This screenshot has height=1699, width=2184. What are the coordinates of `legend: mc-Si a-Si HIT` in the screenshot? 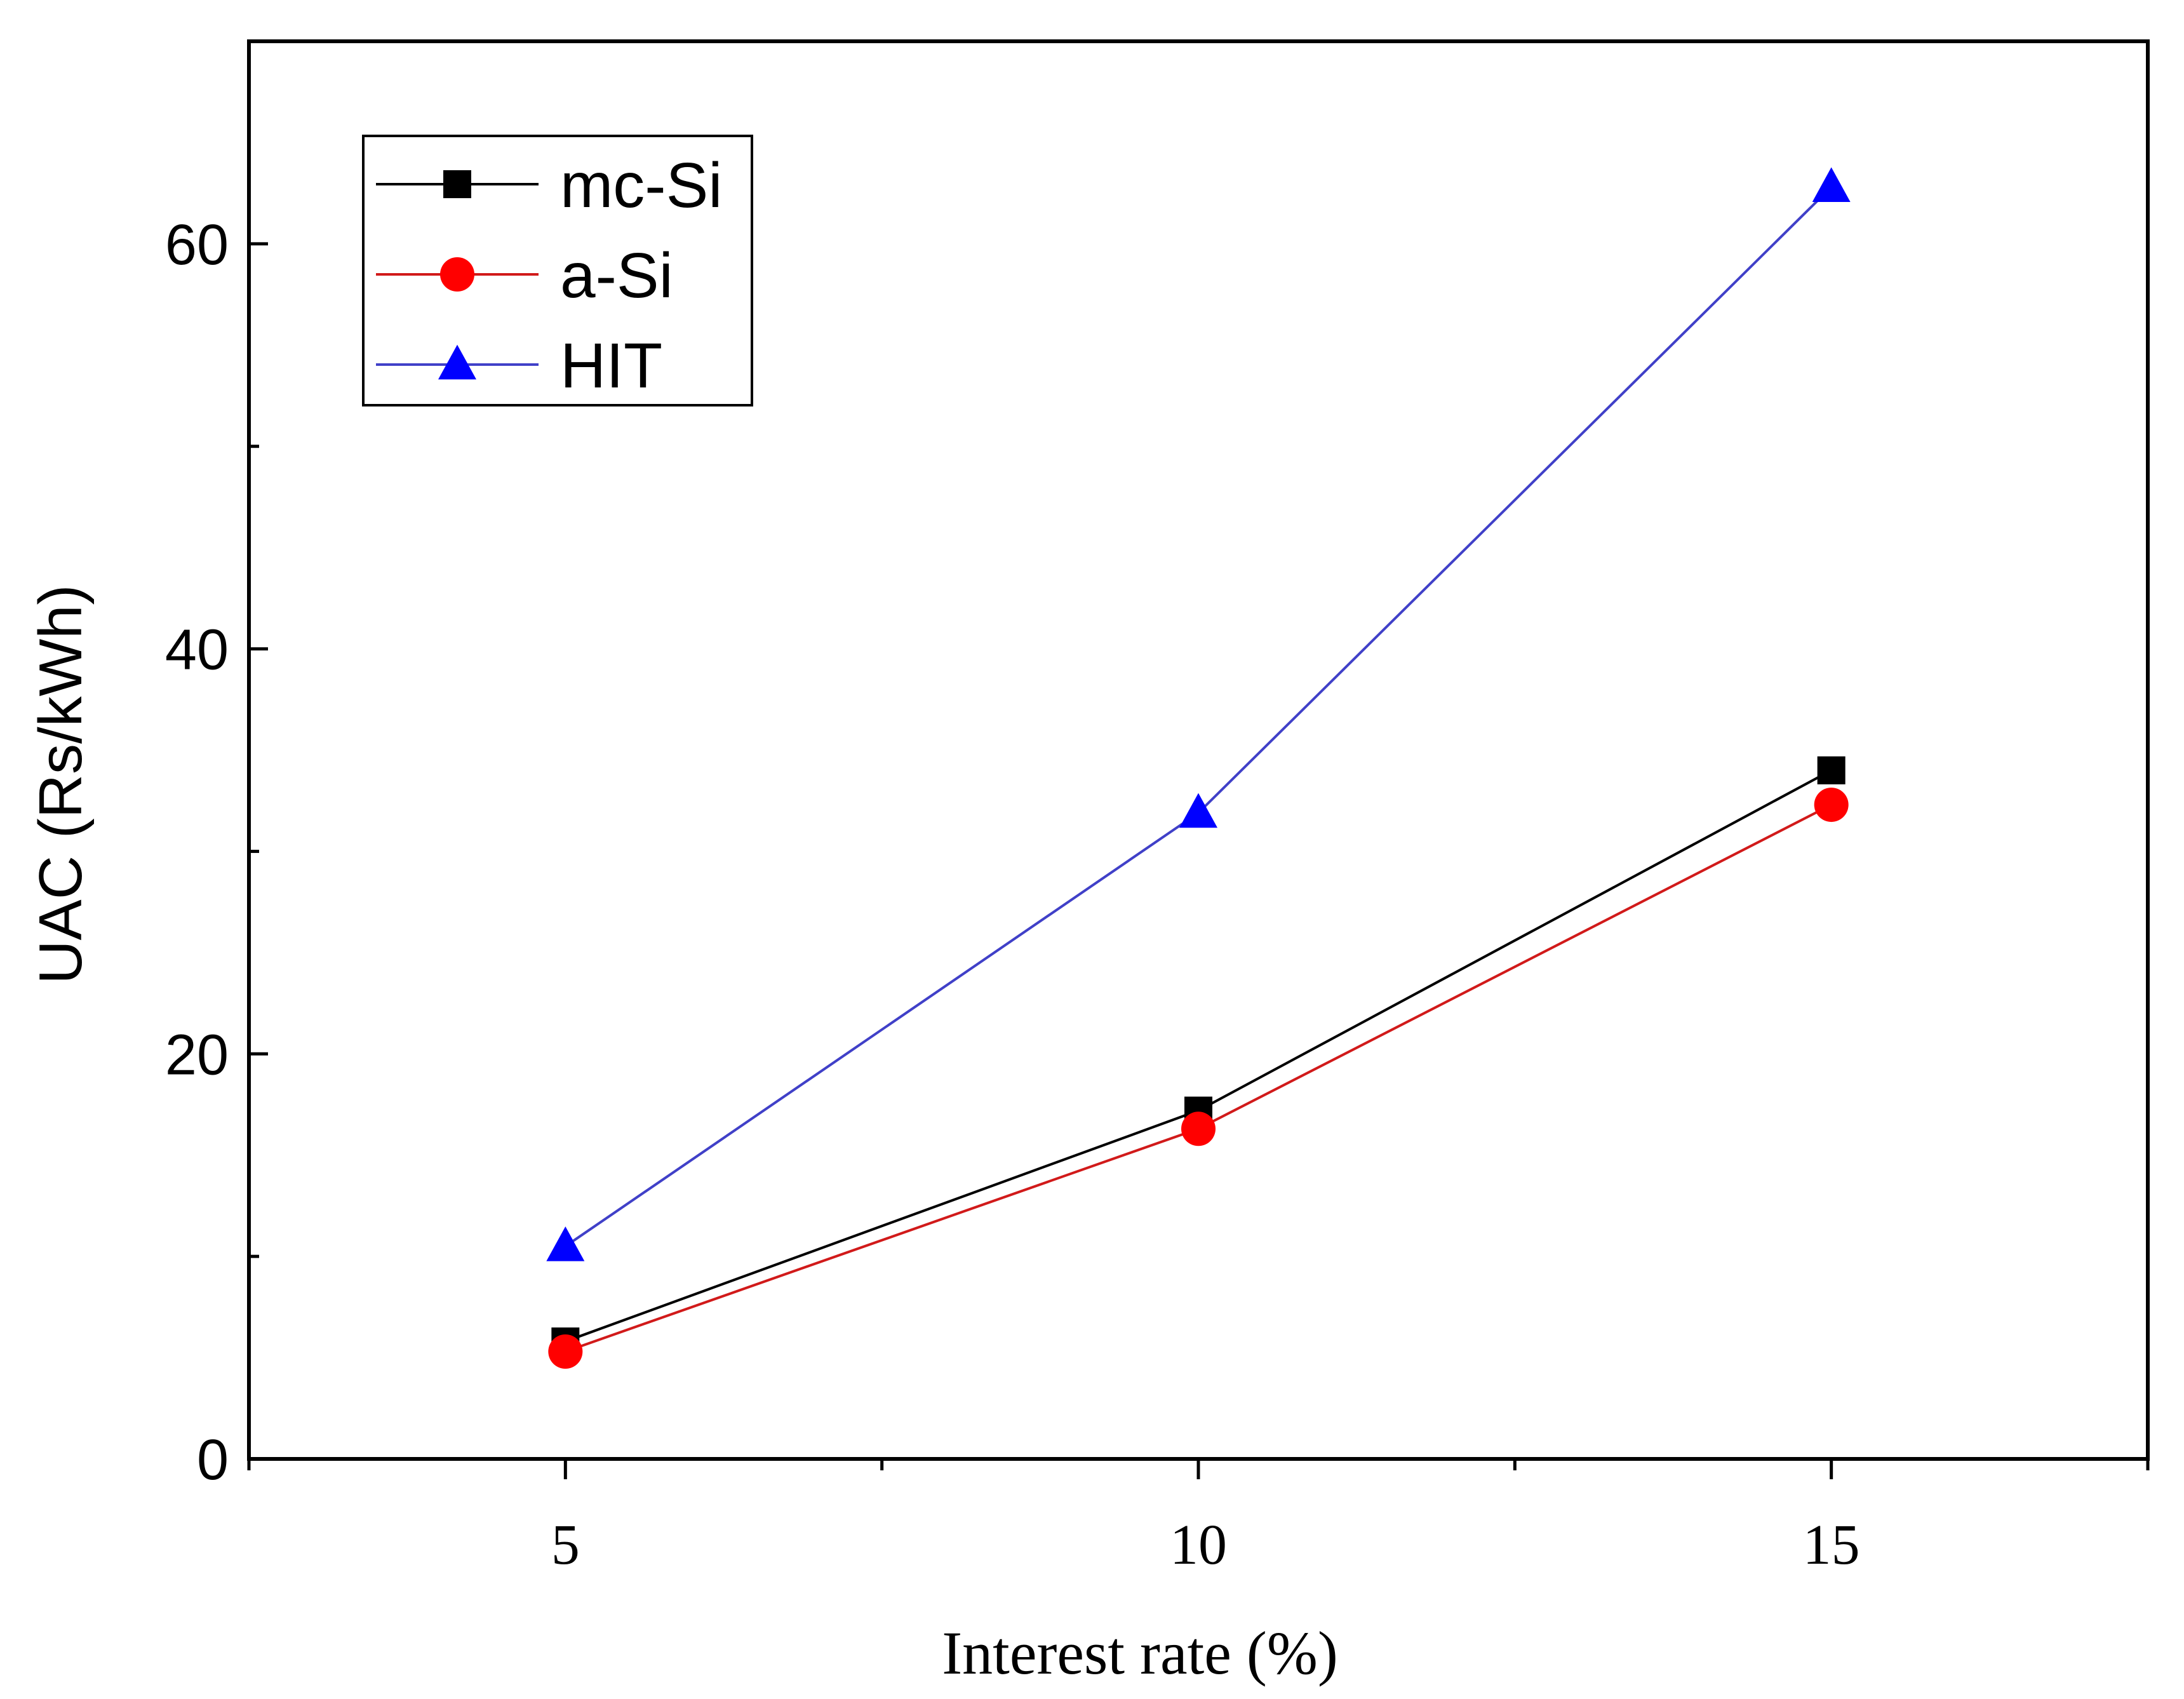 It's located at (557, 270).